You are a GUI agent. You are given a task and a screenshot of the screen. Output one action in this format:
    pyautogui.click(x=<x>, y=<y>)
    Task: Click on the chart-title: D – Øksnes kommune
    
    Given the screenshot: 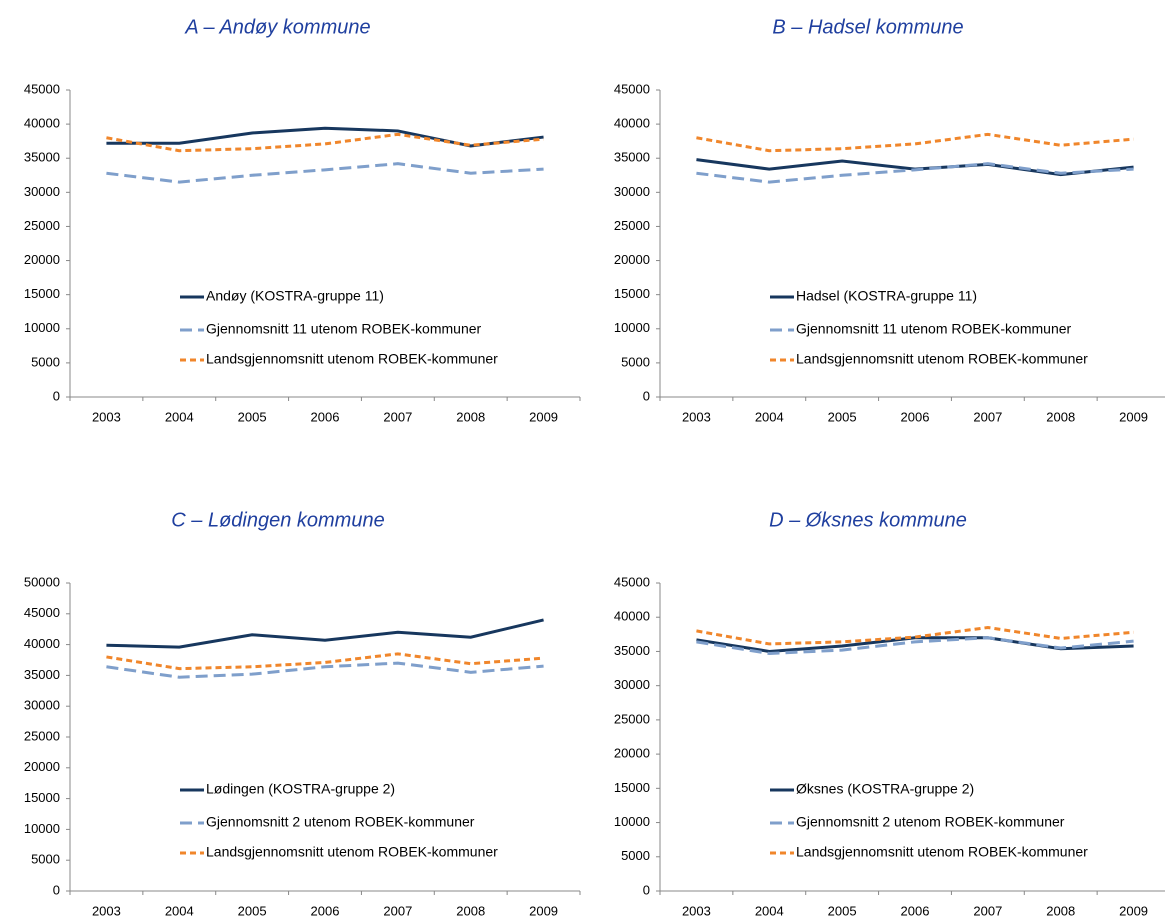 What is the action you would take?
    pyautogui.click(x=868, y=520)
    